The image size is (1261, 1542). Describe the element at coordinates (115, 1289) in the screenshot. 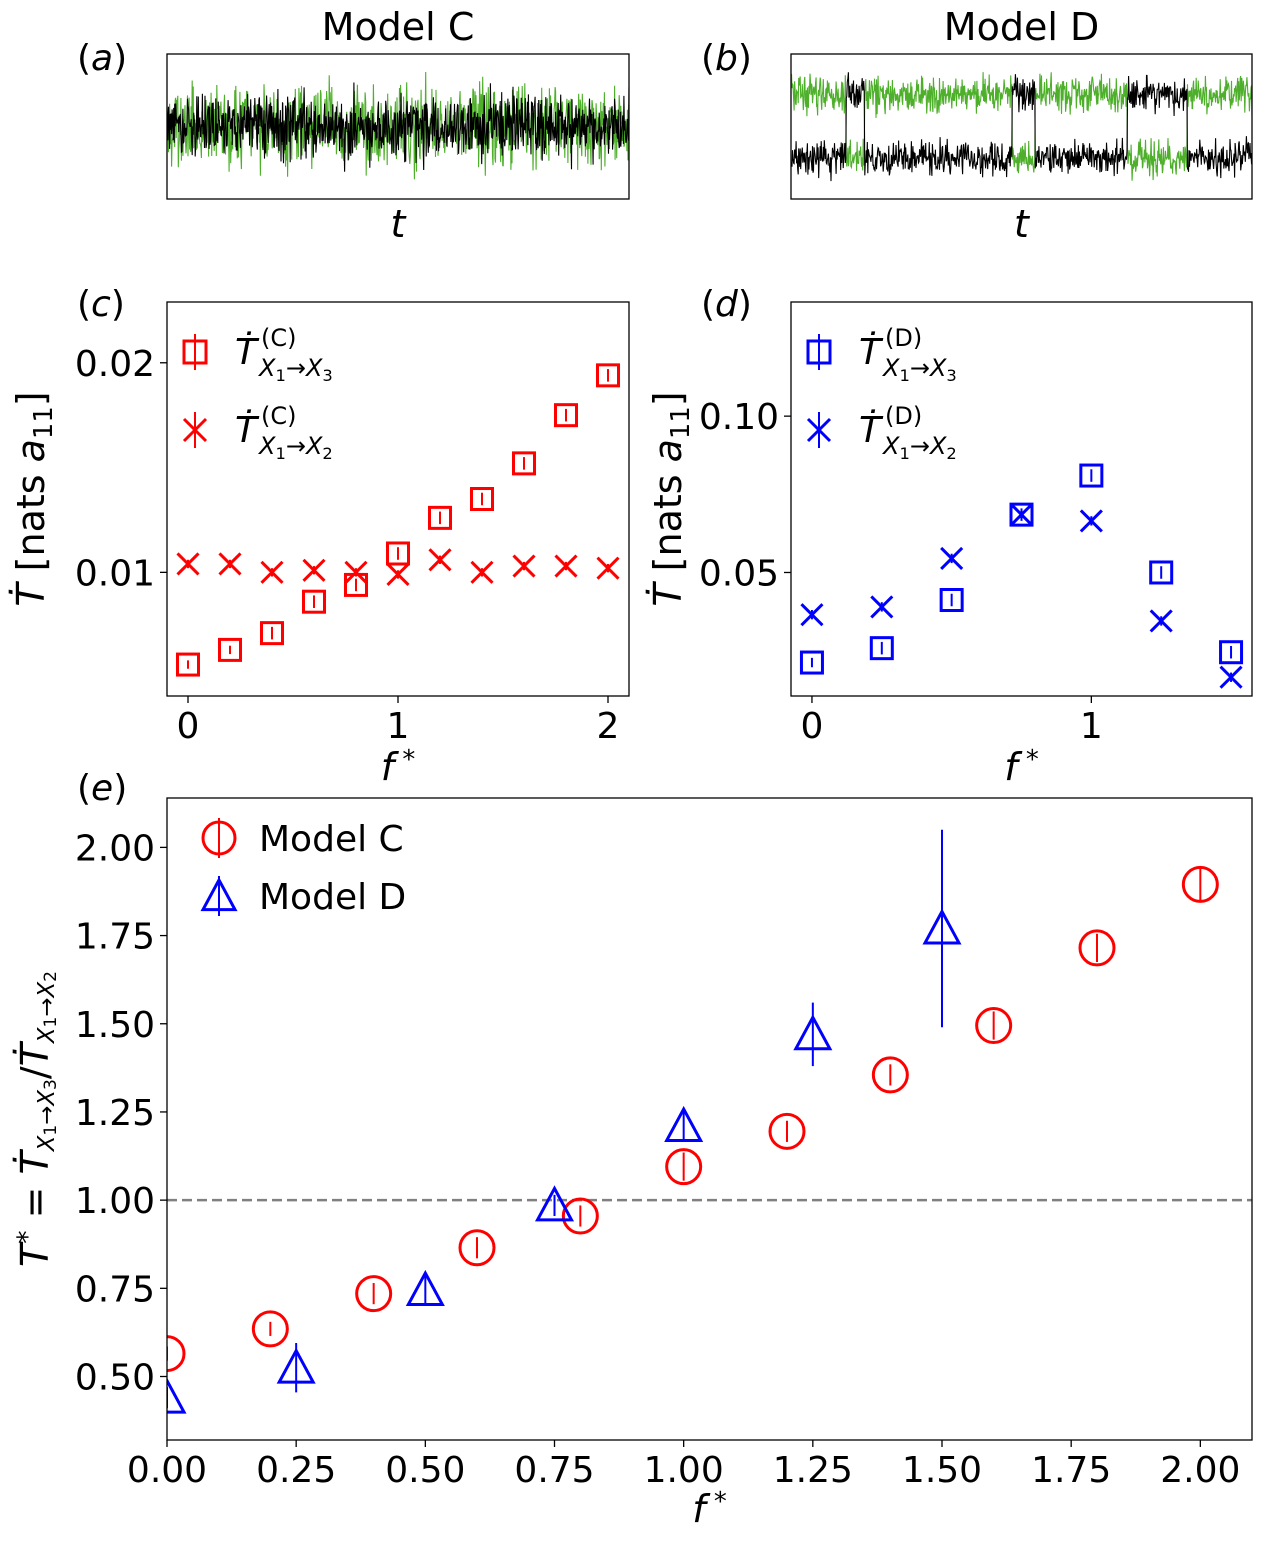

I see `y-tick-label: 0.75` at that location.